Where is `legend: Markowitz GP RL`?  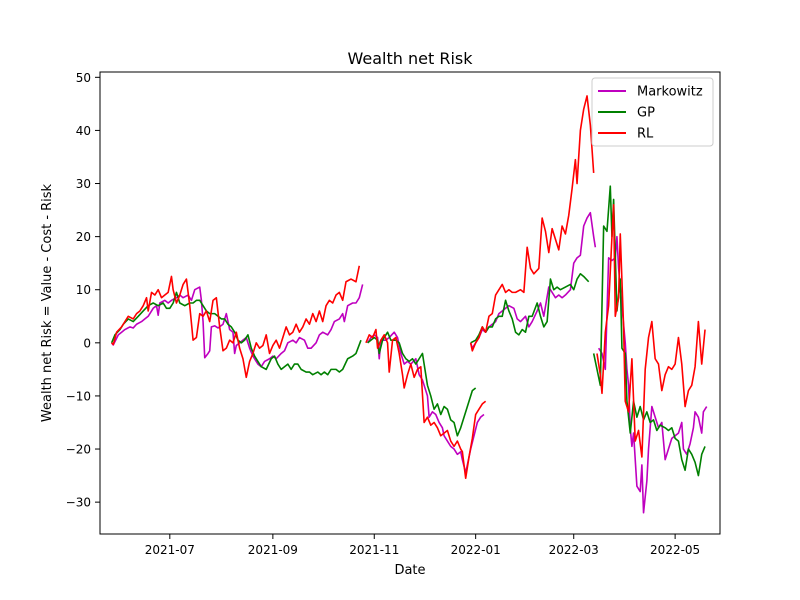 legend: Markowitz GP RL is located at coordinates (652, 112).